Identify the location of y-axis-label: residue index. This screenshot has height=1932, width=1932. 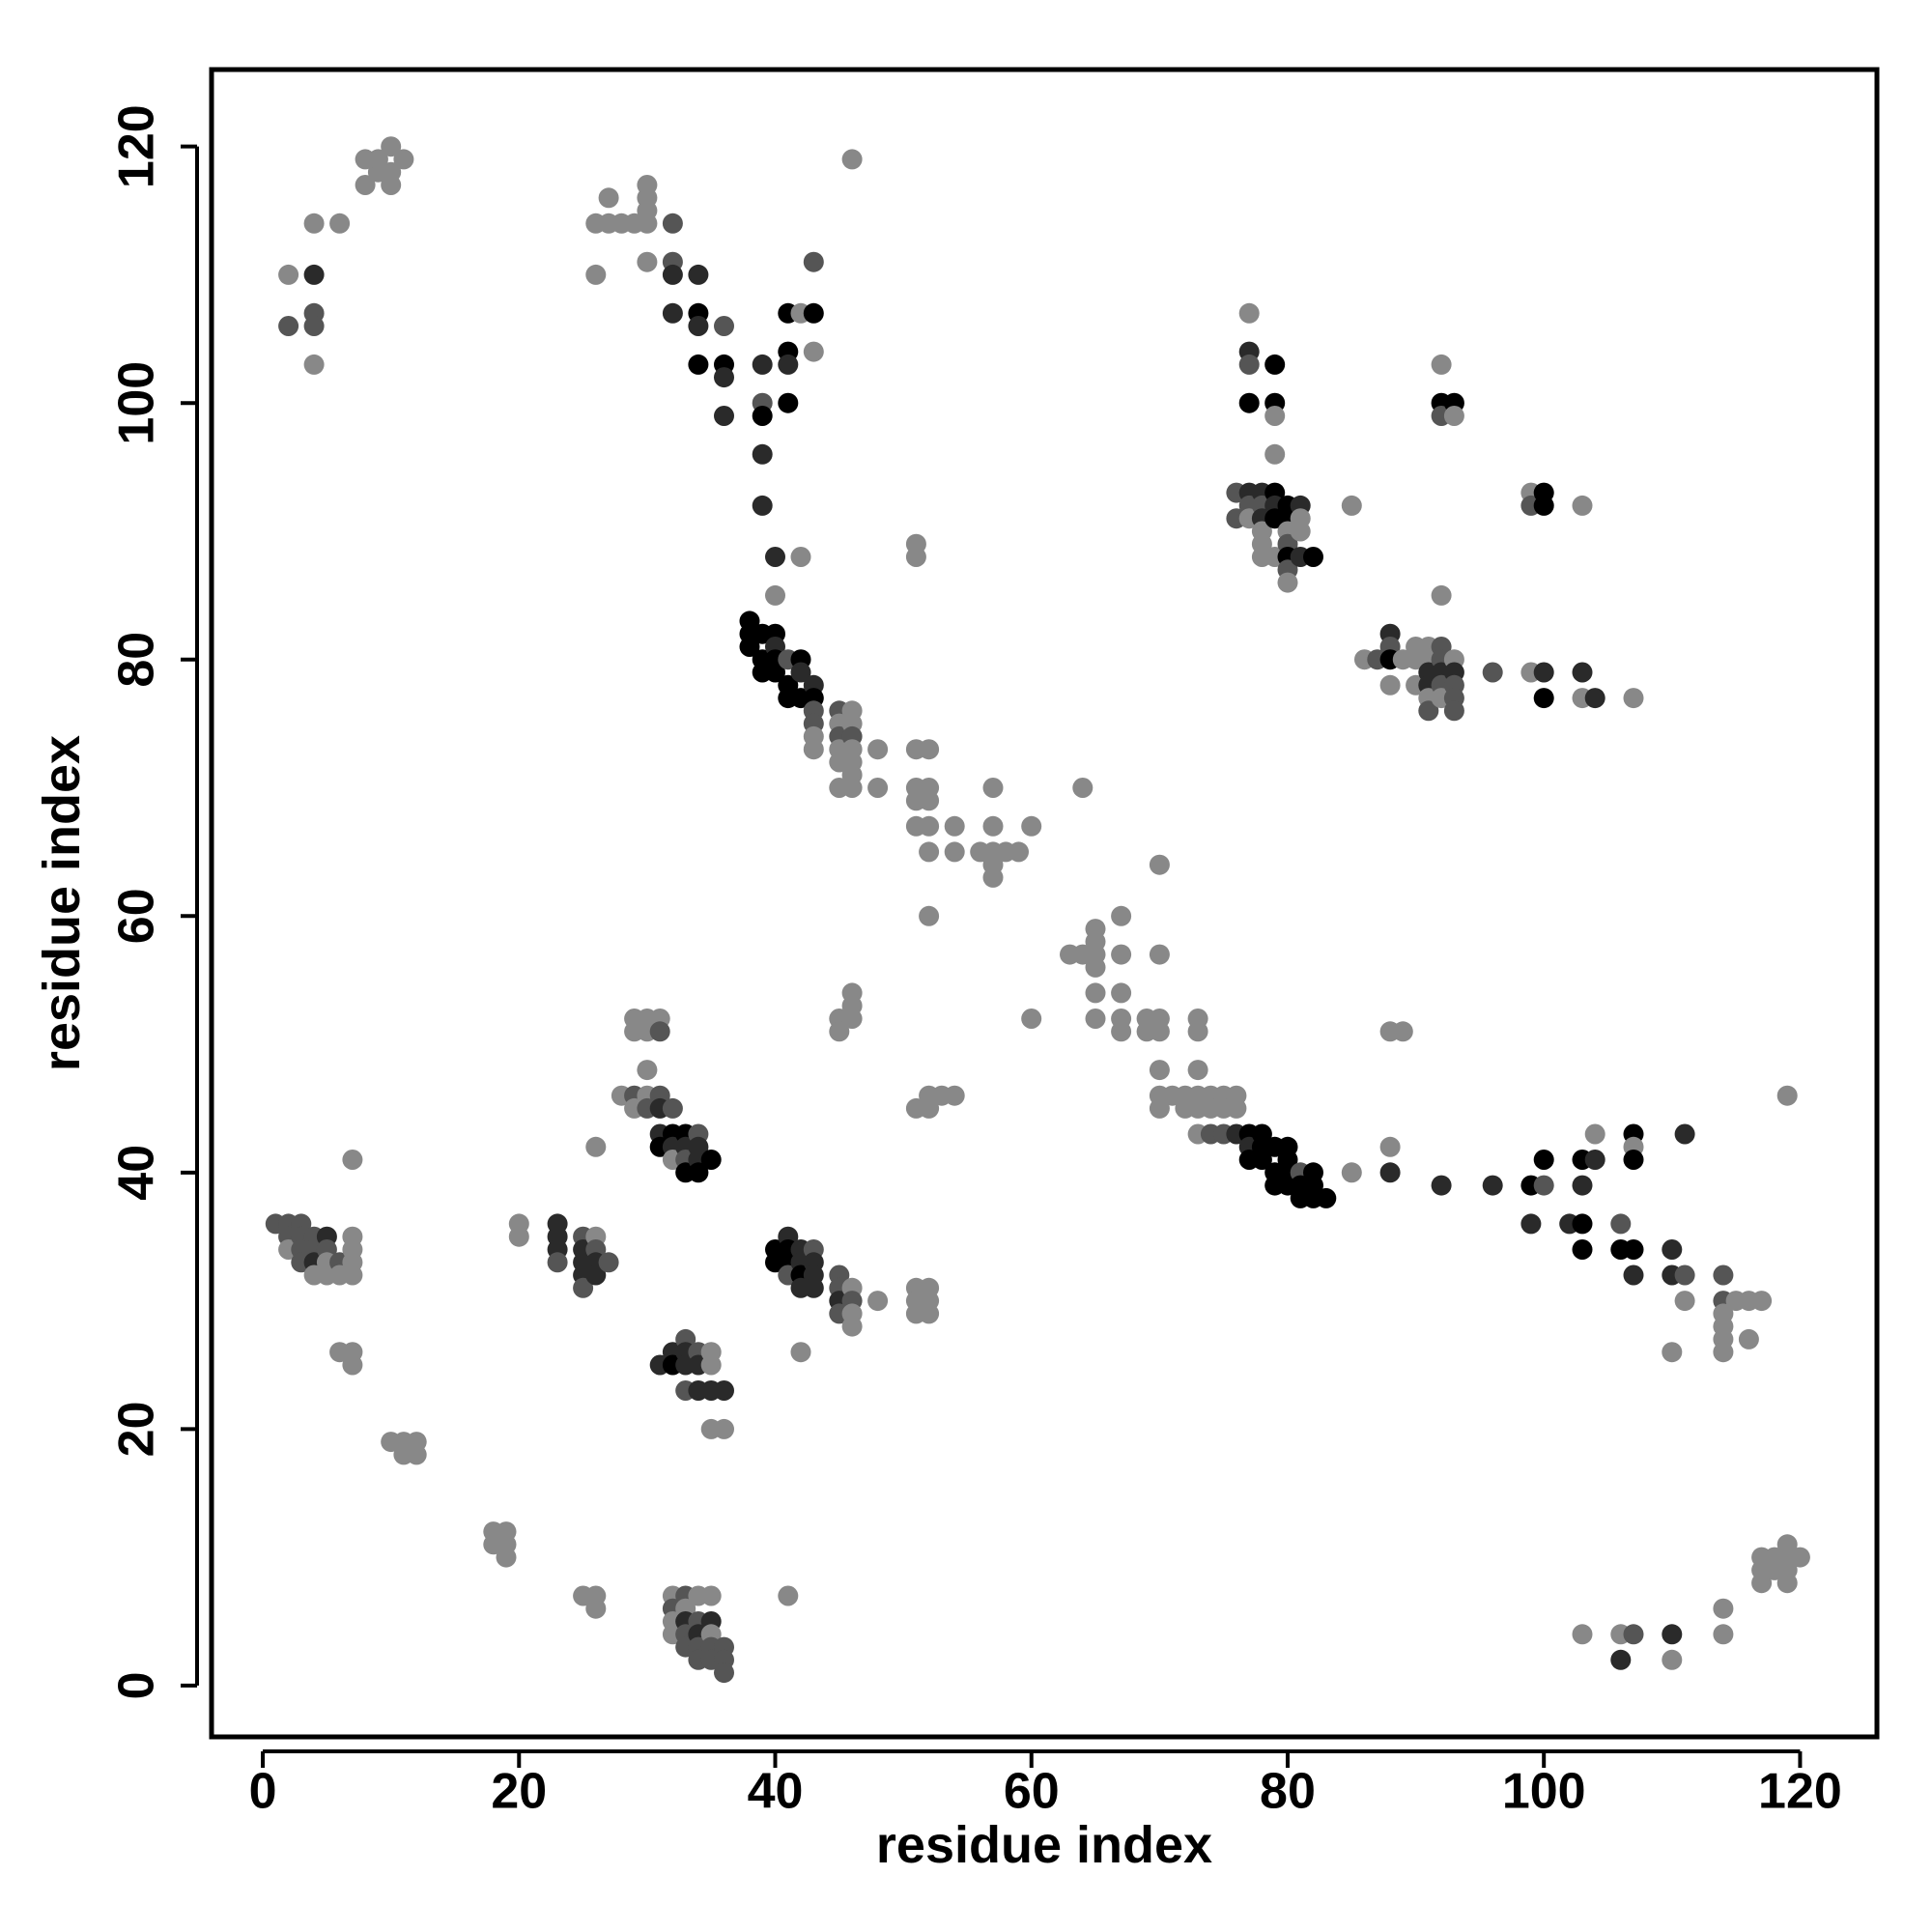
(62, 903).